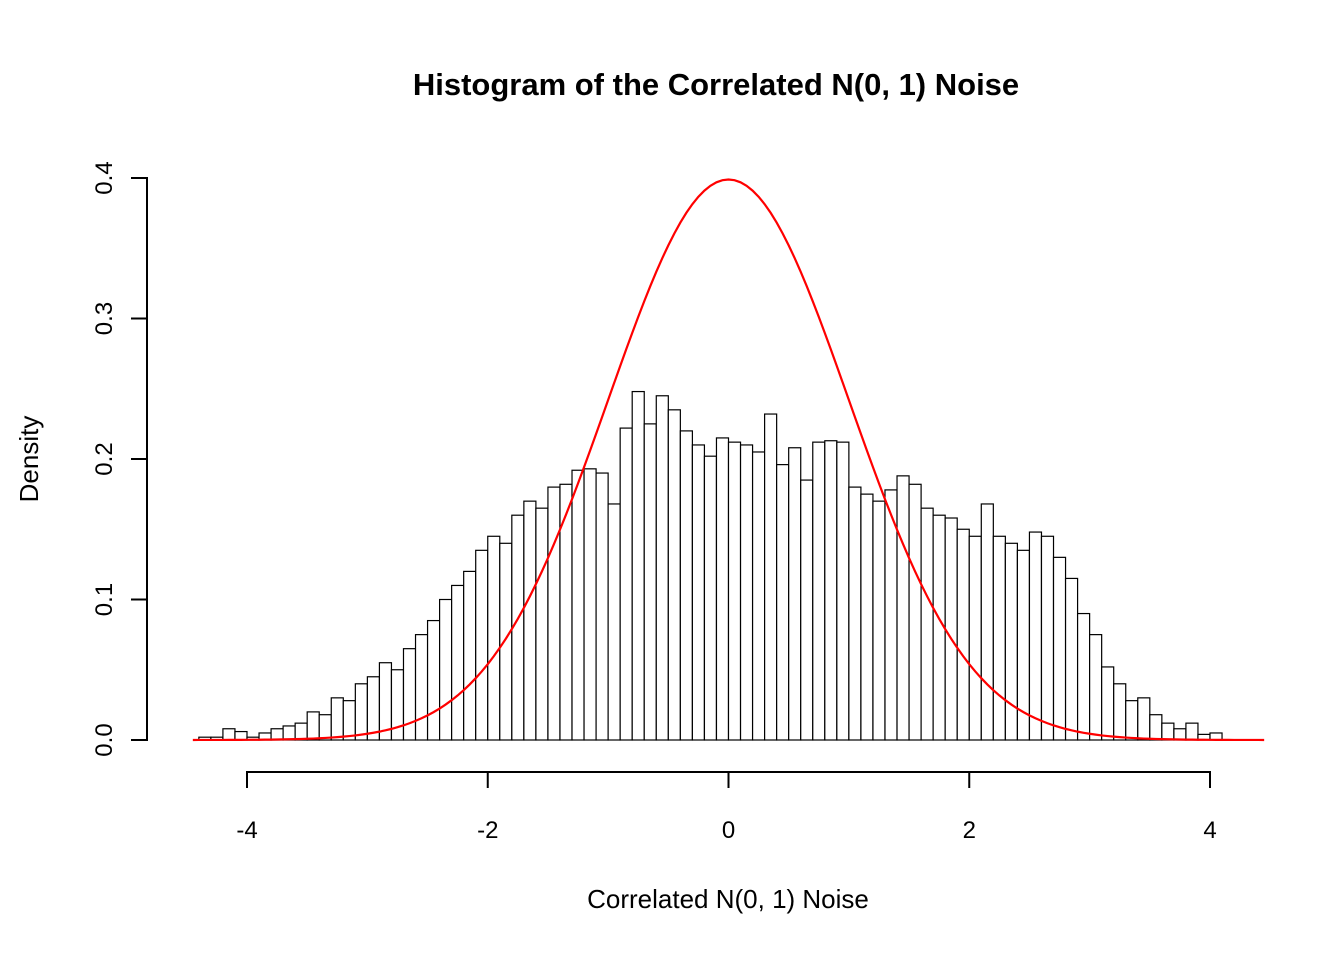 The height and width of the screenshot is (960, 1344). I want to click on x-tick-label: 2, so click(969, 830).